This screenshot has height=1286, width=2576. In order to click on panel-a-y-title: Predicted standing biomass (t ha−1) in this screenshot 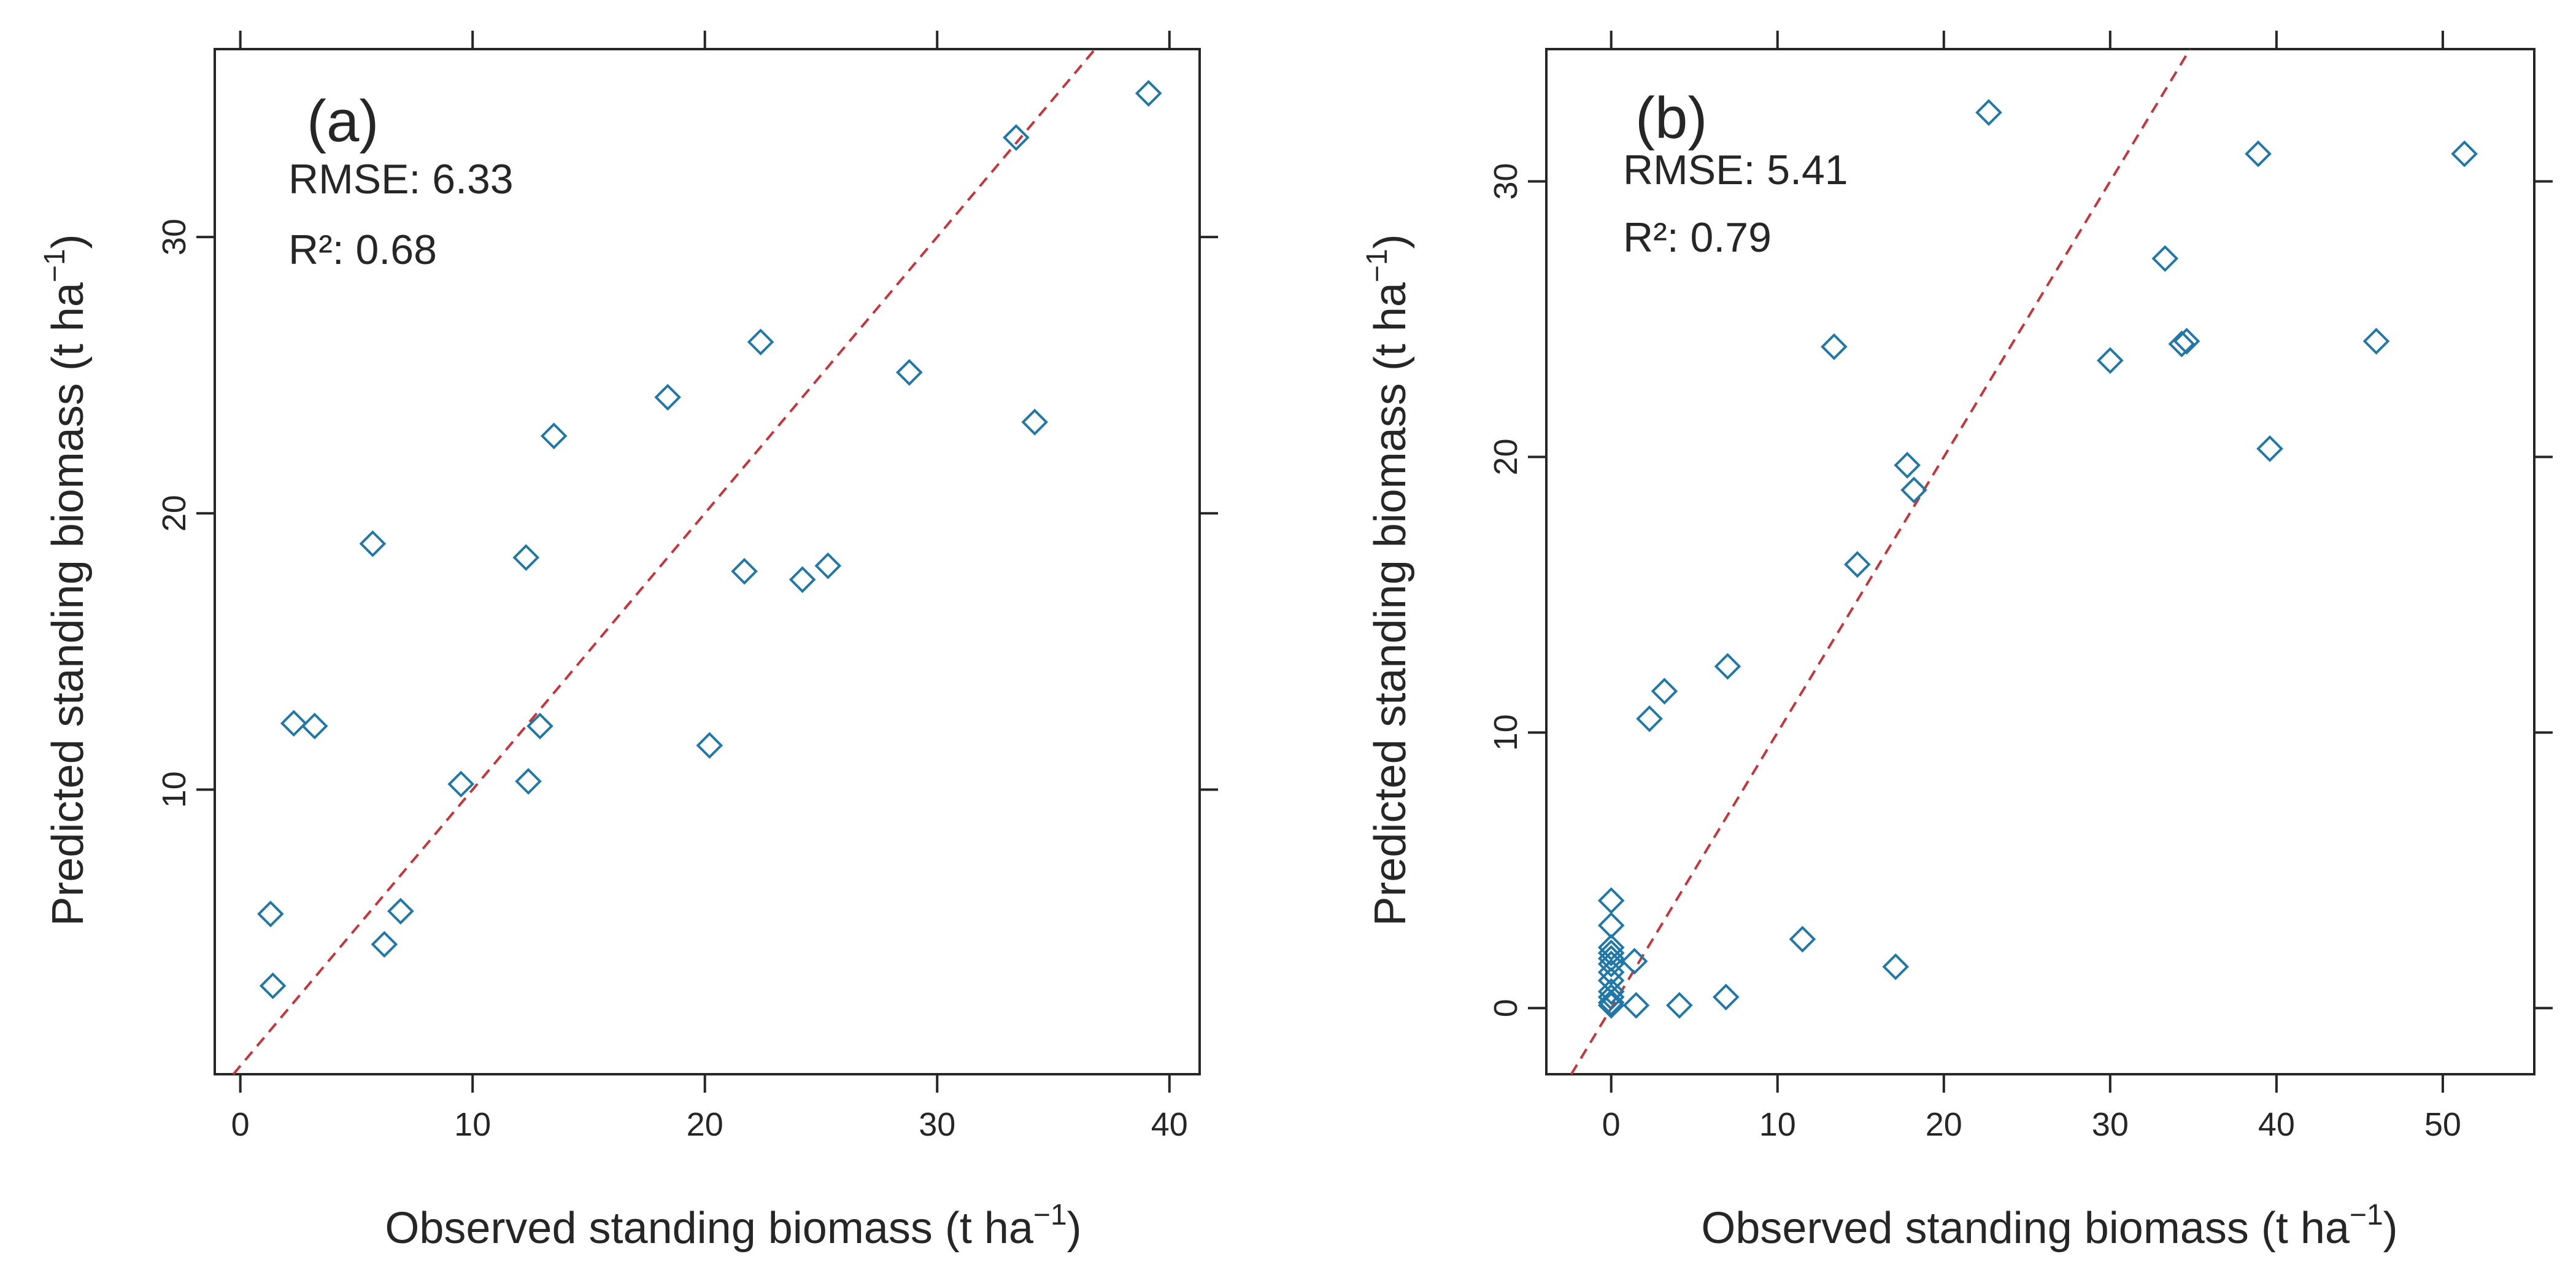, I will do `click(66, 580)`.